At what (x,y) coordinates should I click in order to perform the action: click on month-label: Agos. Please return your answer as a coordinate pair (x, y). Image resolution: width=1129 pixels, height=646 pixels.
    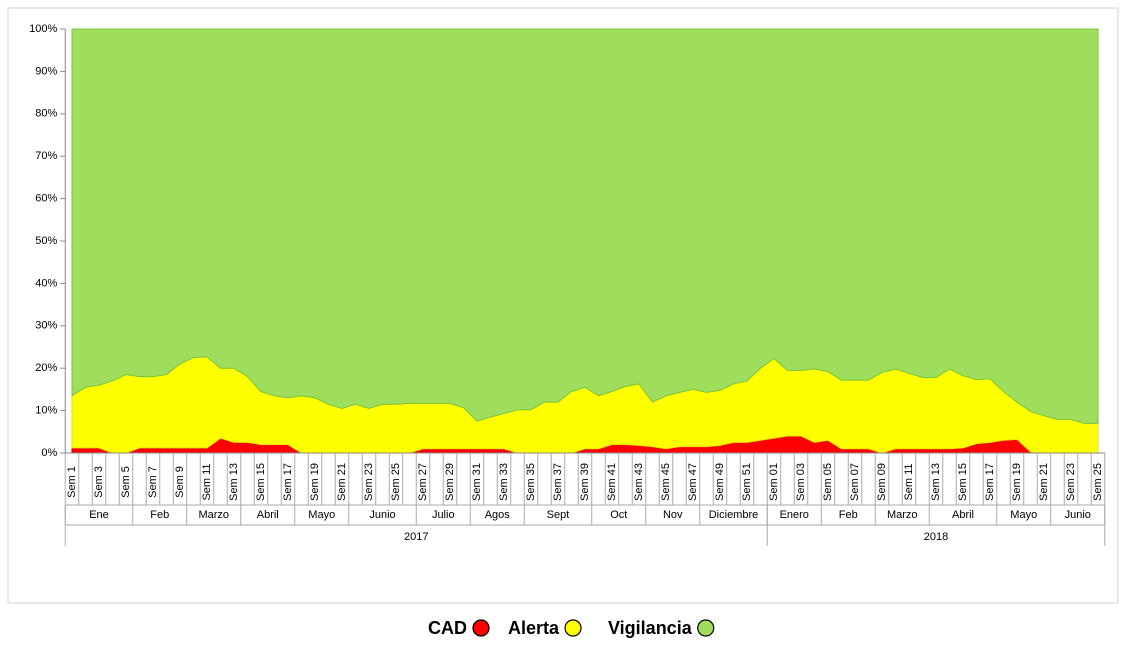
    Looking at the image, I should click on (498, 515).